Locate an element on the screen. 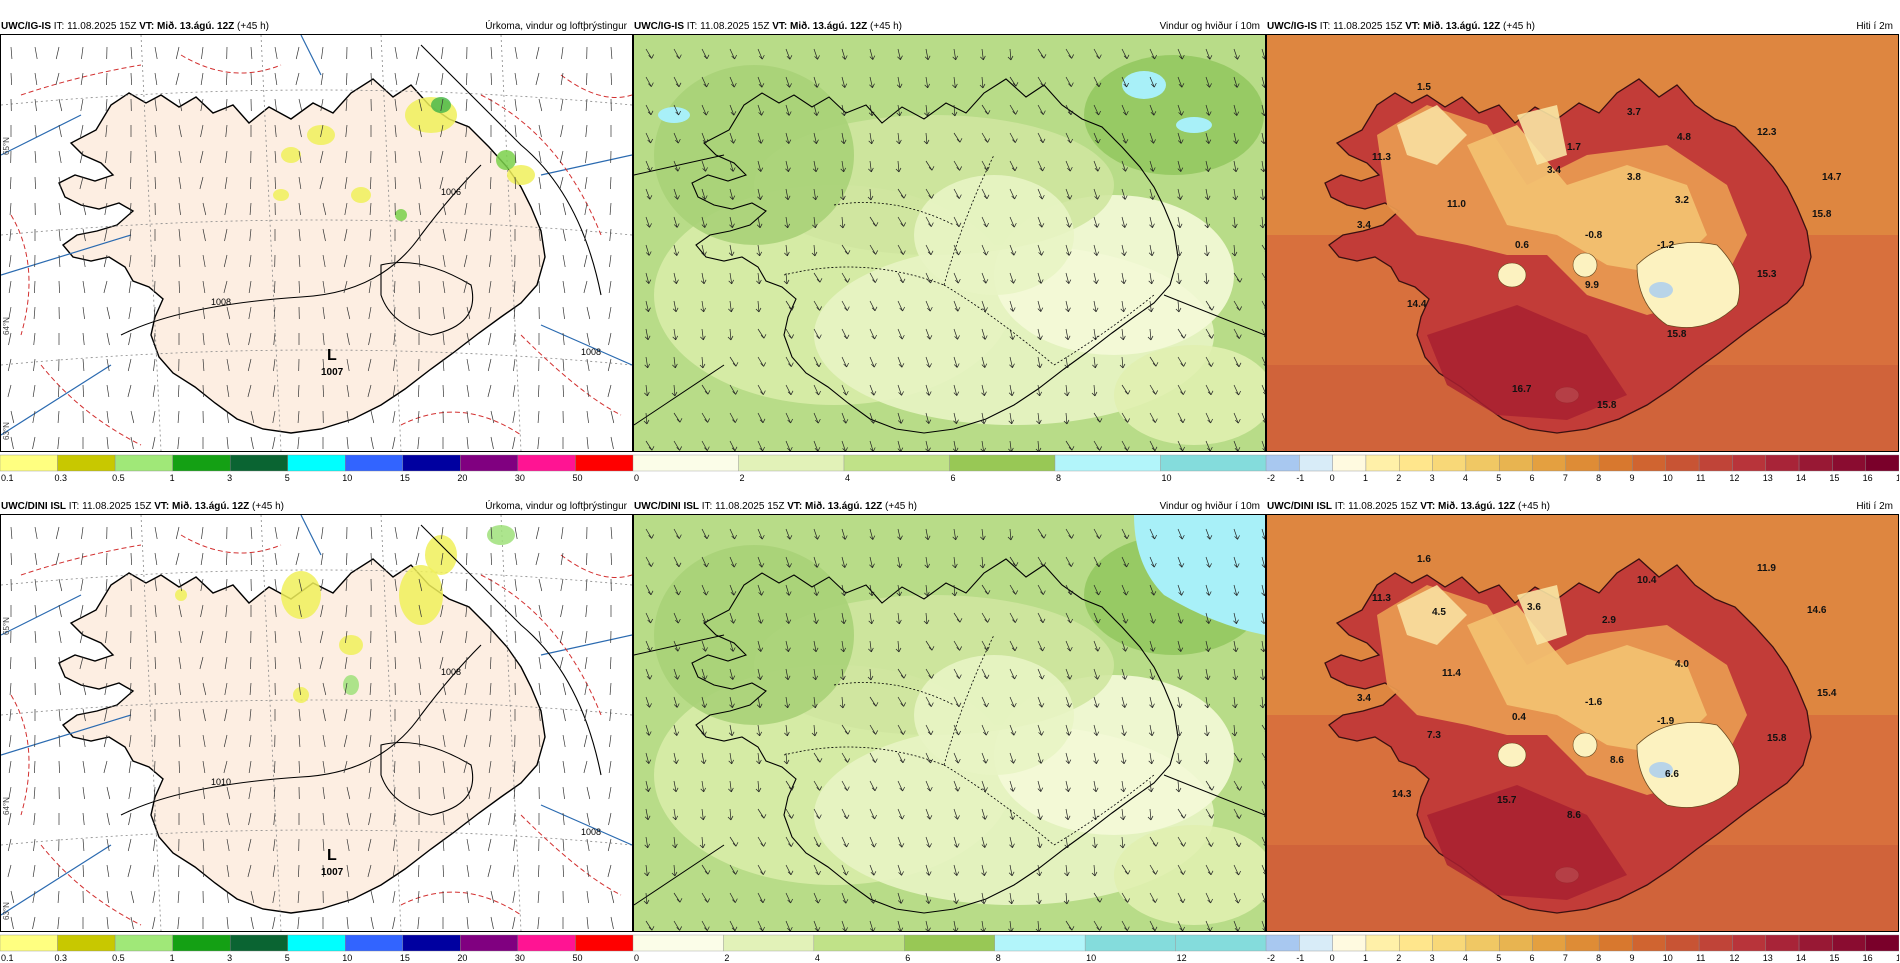  latitude-label: 65°N is located at coordinates (6, 146).